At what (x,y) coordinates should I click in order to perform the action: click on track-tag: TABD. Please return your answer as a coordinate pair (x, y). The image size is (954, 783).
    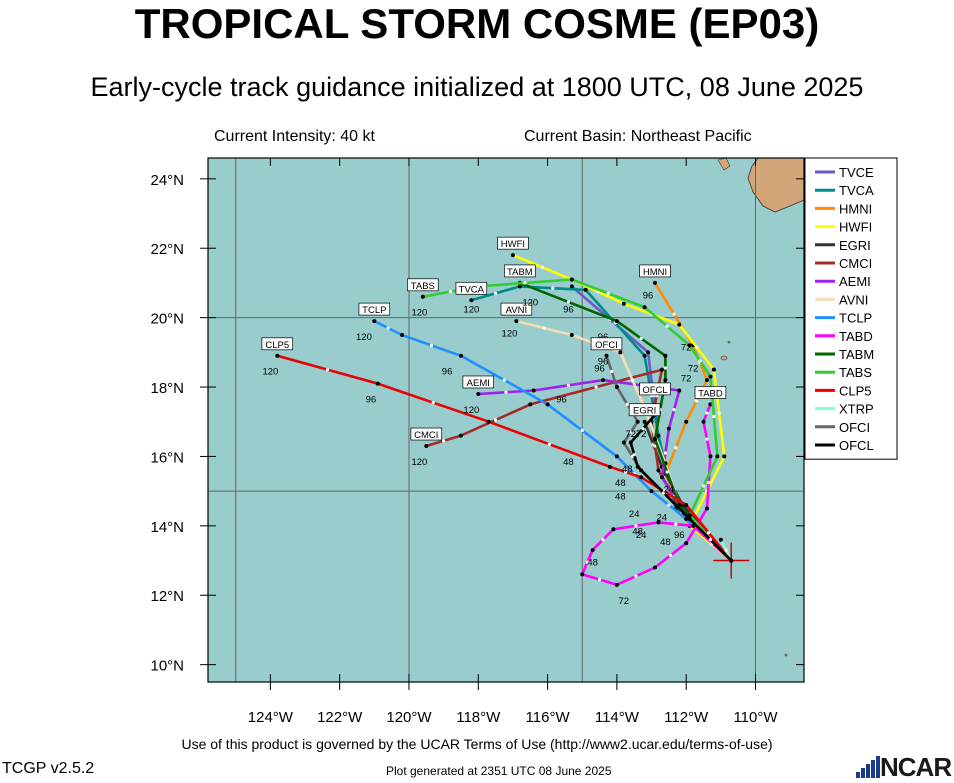
    Looking at the image, I should click on (710, 393).